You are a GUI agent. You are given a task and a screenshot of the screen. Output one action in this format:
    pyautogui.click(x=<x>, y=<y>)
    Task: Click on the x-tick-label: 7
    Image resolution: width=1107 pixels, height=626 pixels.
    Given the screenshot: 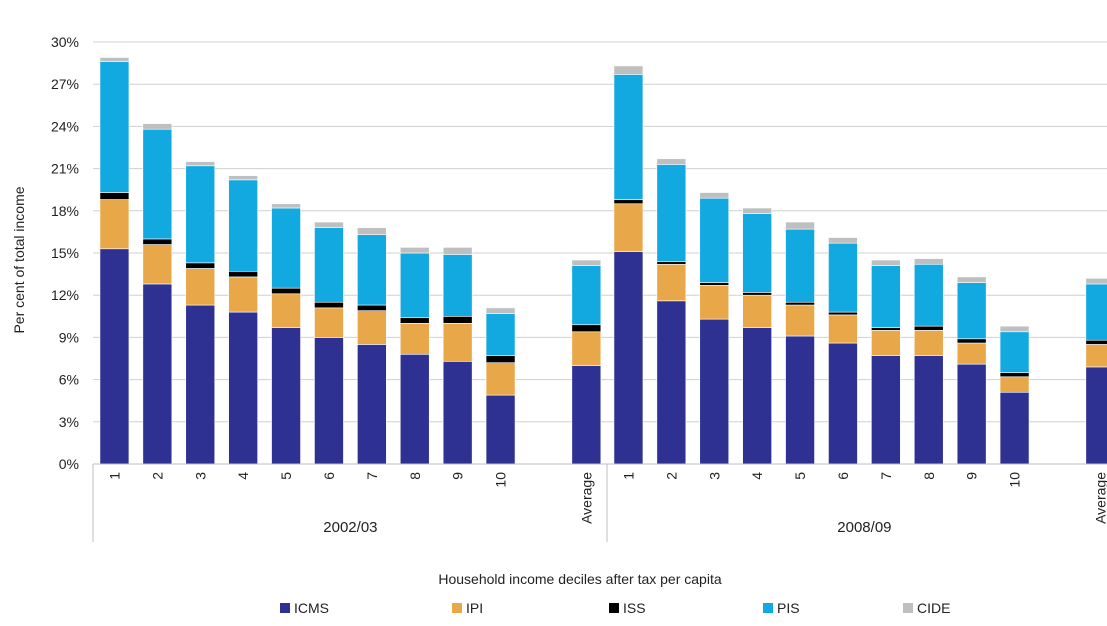 What is the action you would take?
    pyautogui.click(x=372, y=476)
    